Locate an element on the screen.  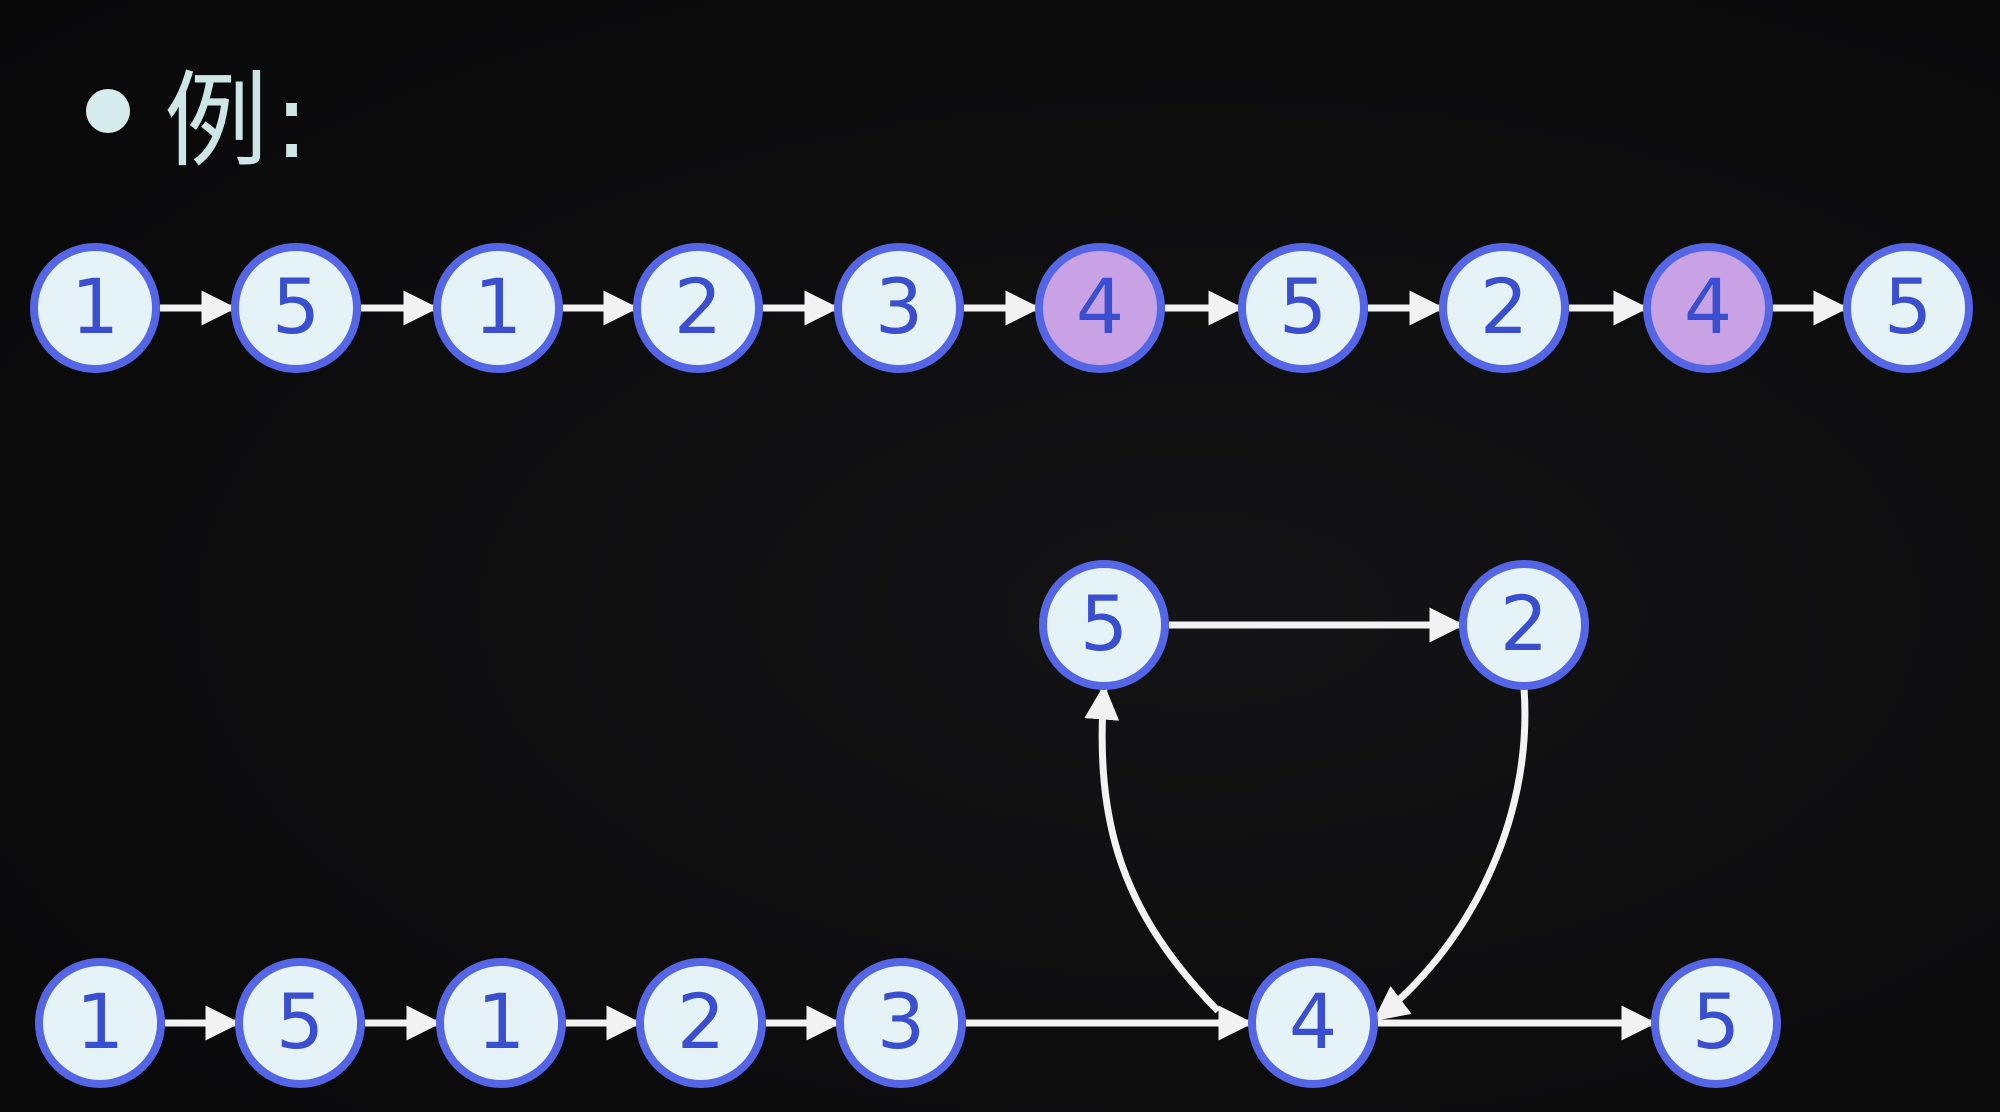
graph-node: 4 is located at coordinates (1313, 1023).